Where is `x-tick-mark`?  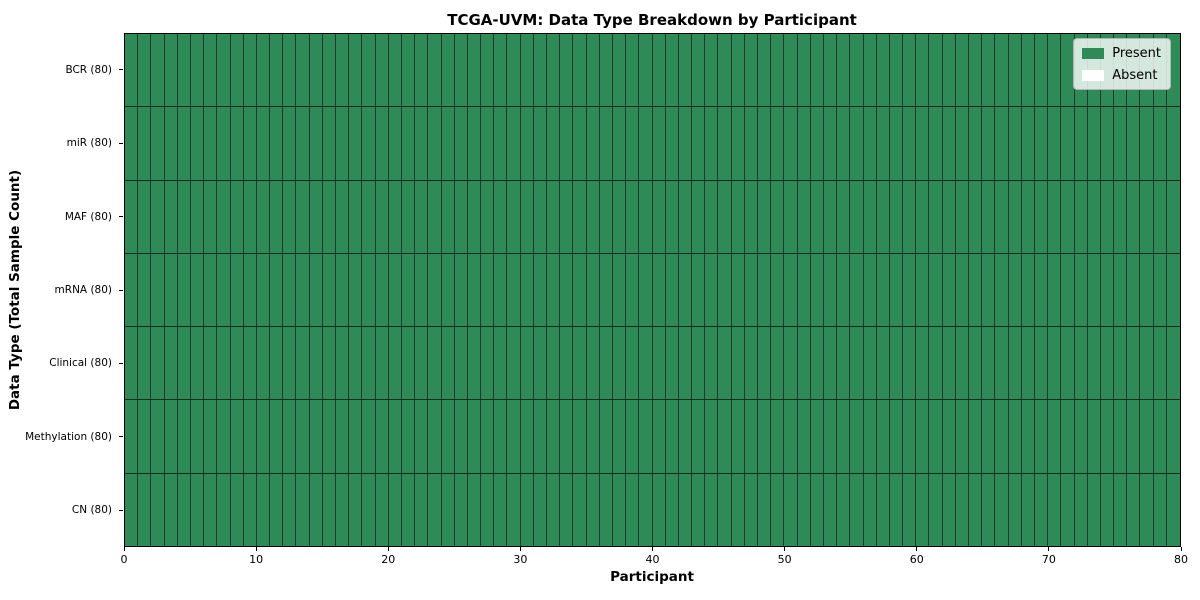 x-tick-mark is located at coordinates (1181, 549).